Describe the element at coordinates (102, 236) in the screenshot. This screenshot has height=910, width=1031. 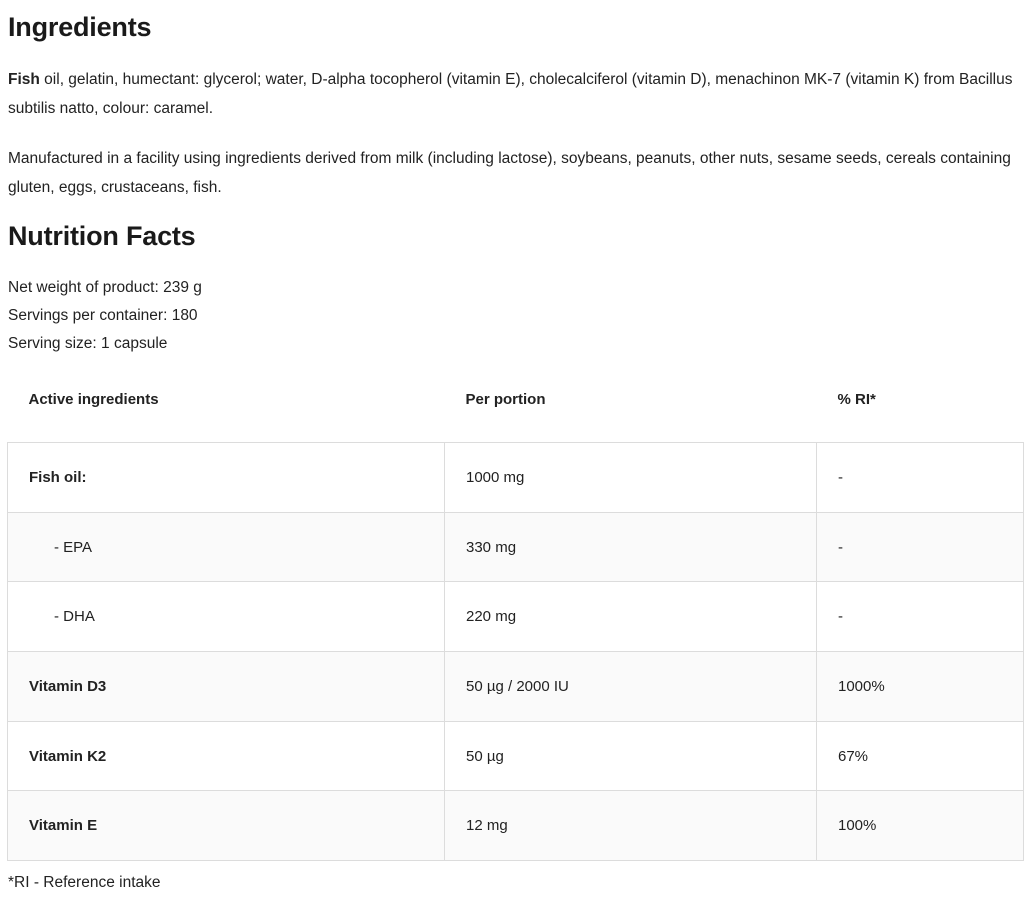
I see `nutrition-heading: Nutrition Facts` at that location.